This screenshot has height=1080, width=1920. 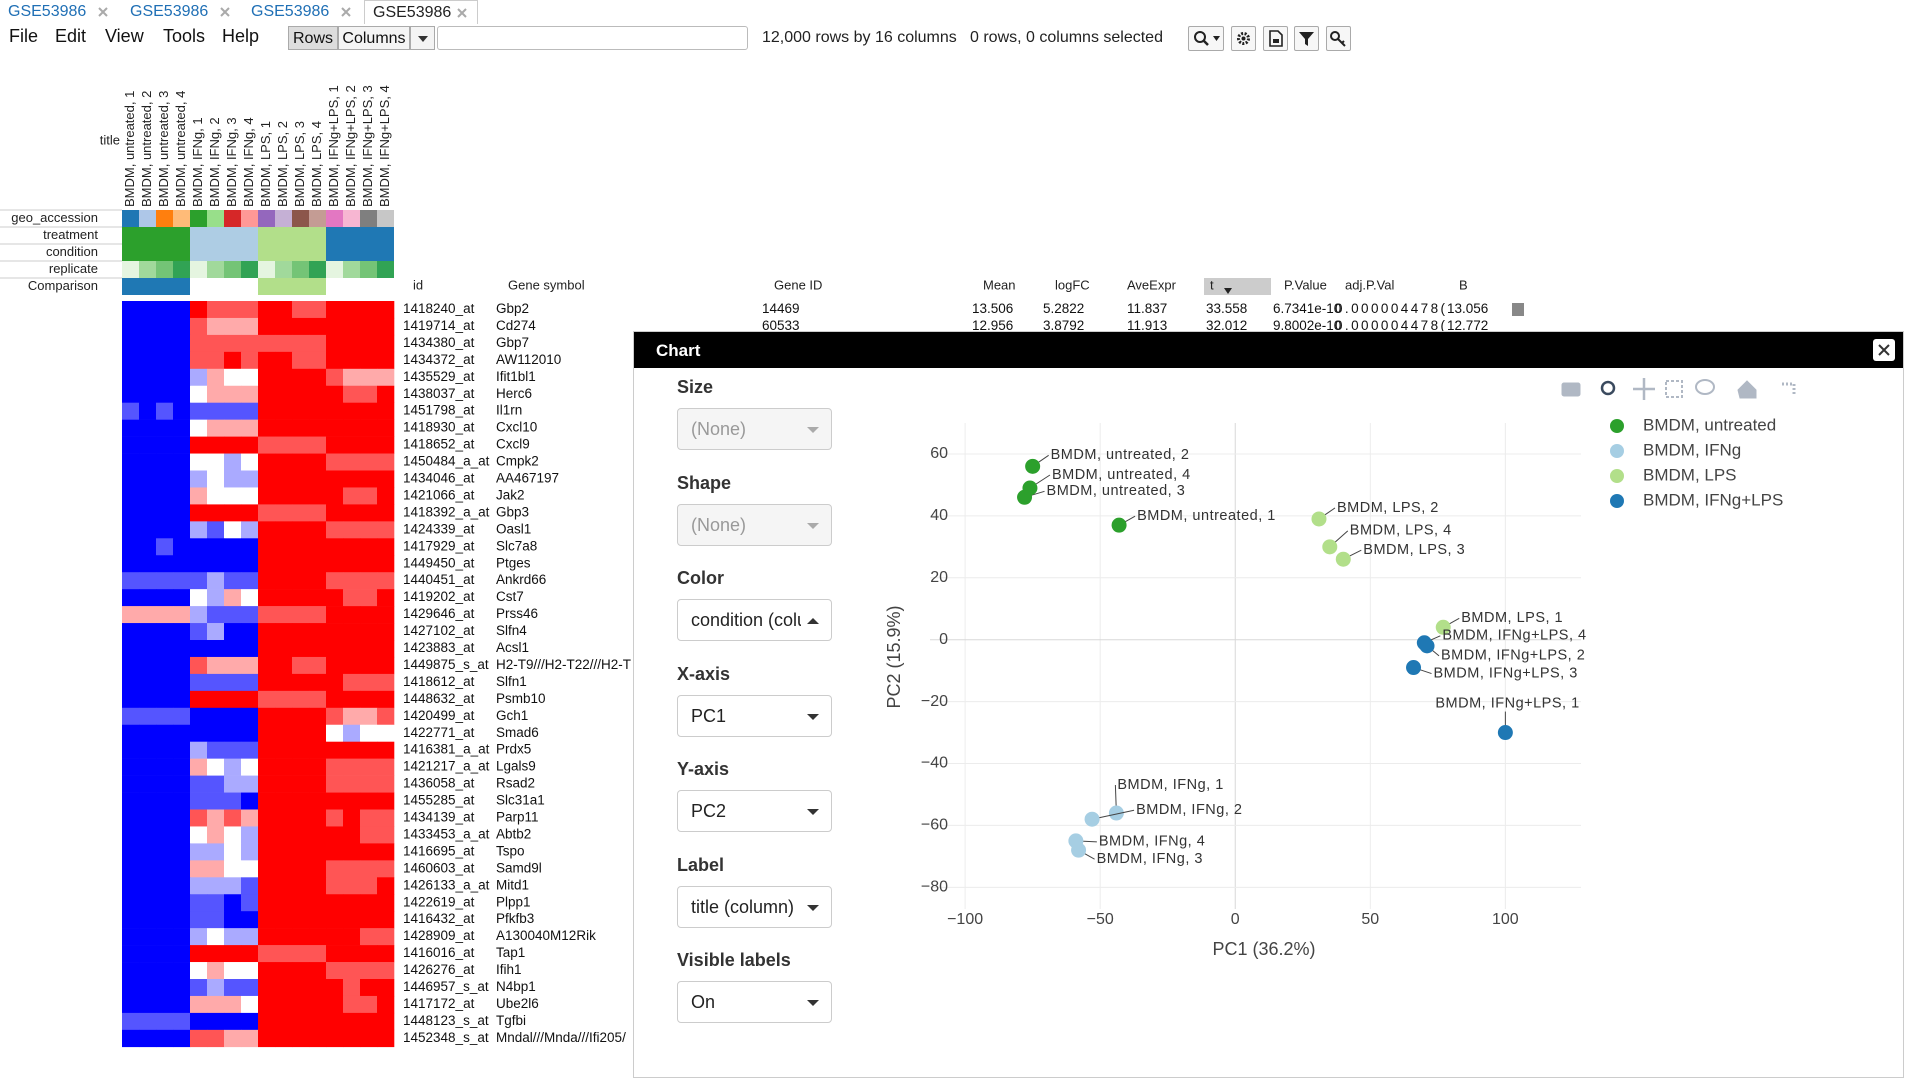 I want to click on zoom-button, so click(x=1206, y=38).